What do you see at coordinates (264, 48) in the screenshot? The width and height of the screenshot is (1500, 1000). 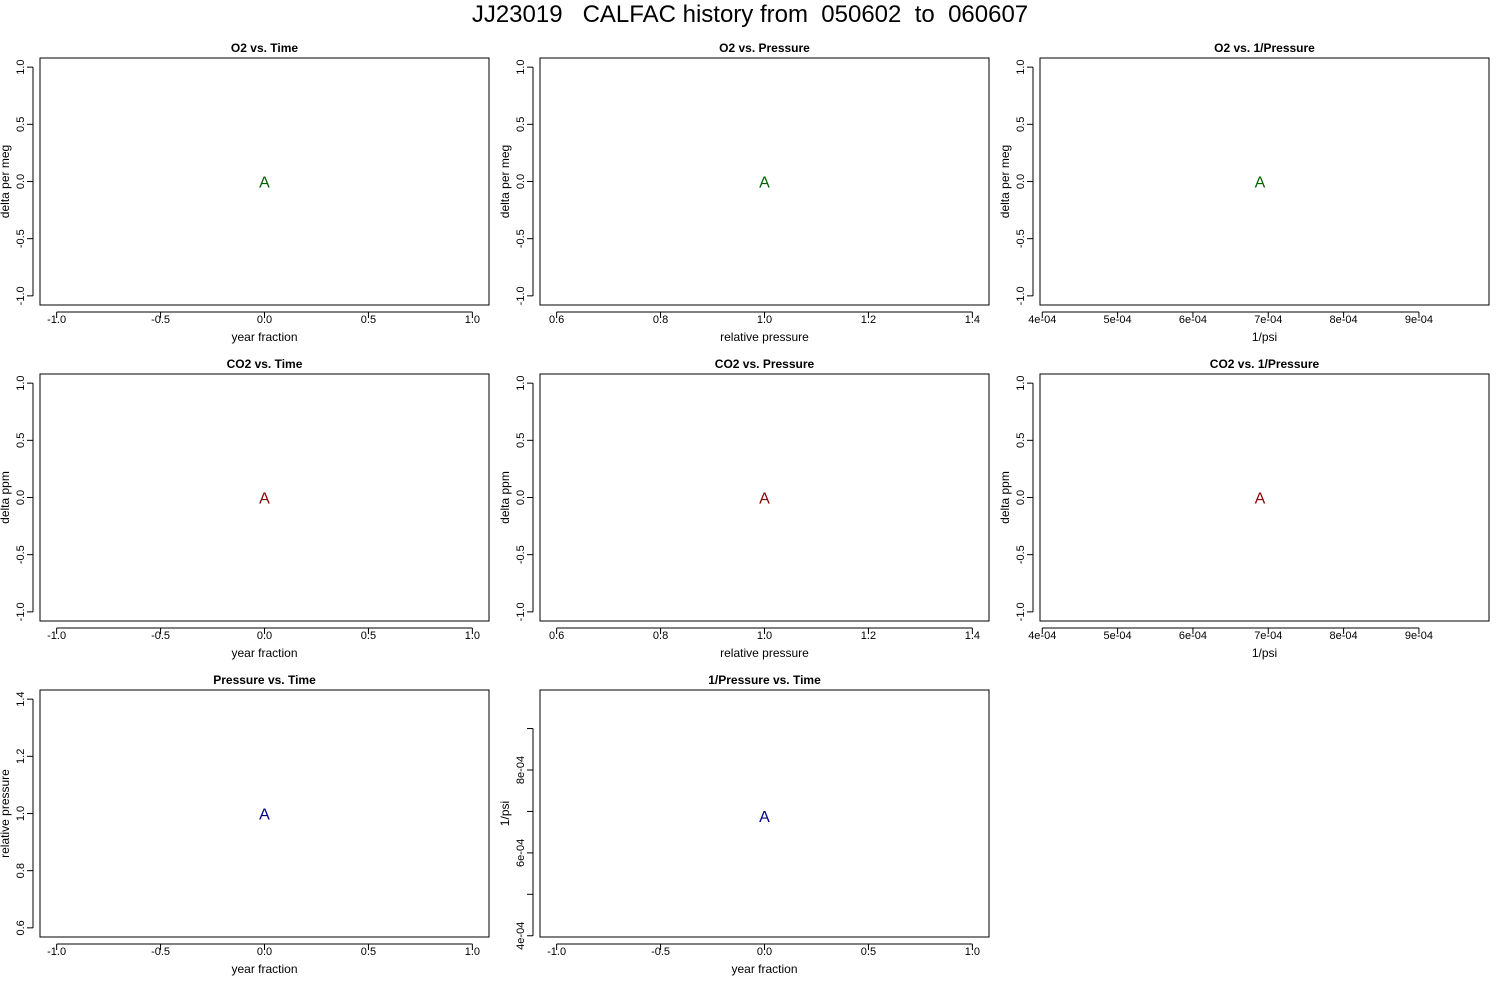 I see `chart-title: O2 vs. Time` at bounding box center [264, 48].